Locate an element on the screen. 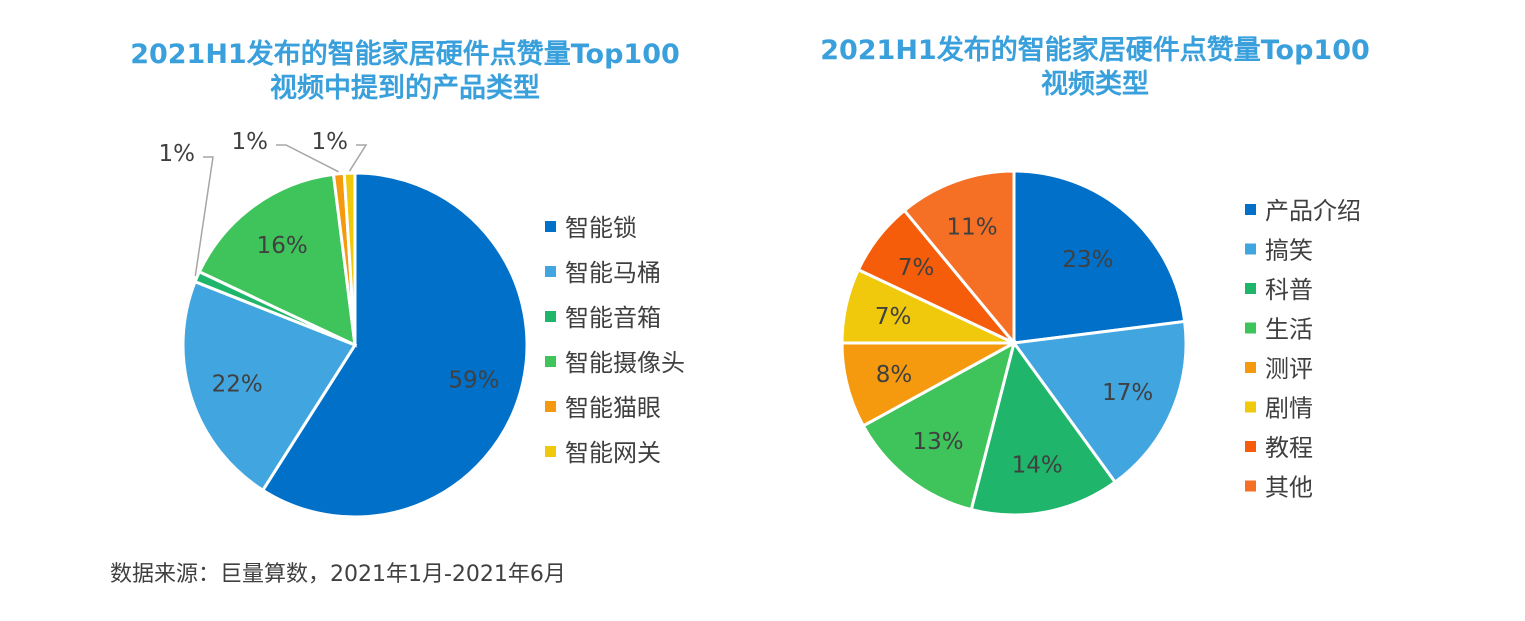 This screenshot has width=1525, height=621. right-slice-label-6: 7% is located at coordinates (916, 268).